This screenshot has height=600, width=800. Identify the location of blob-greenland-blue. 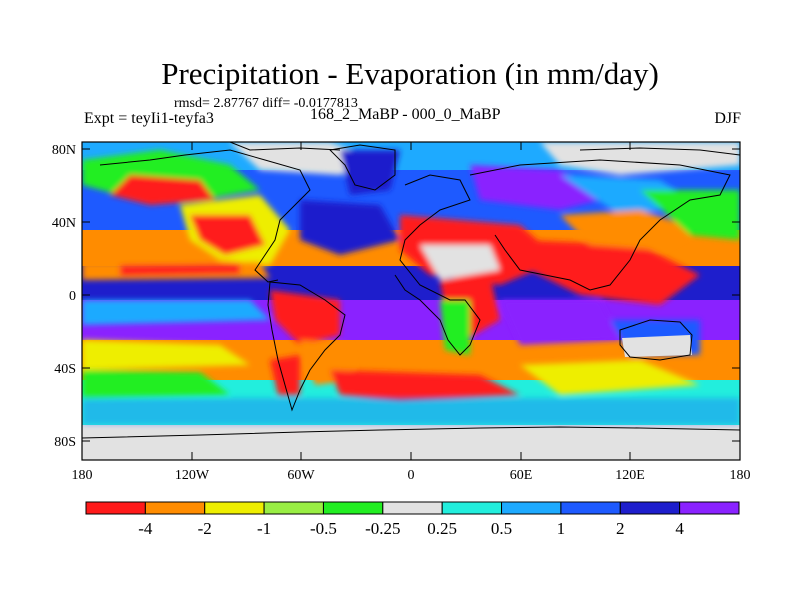
(370, 172).